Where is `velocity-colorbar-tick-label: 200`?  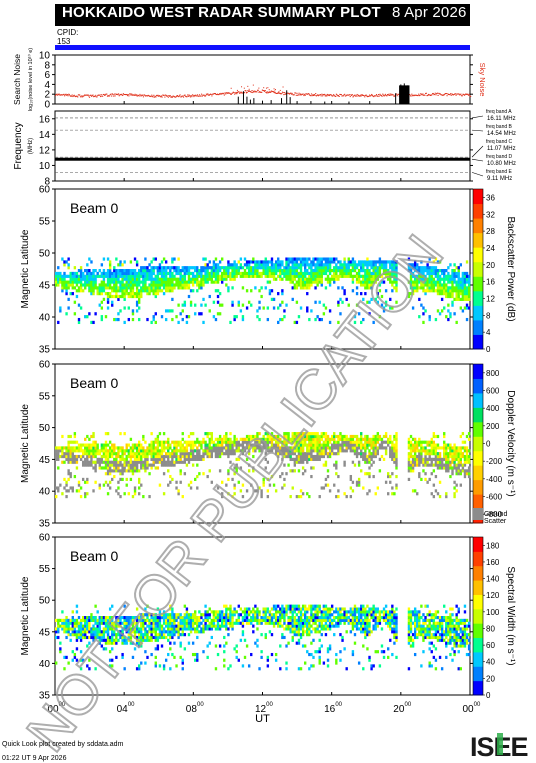 velocity-colorbar-tick-label: 200 is located at coordinates (493, 426).